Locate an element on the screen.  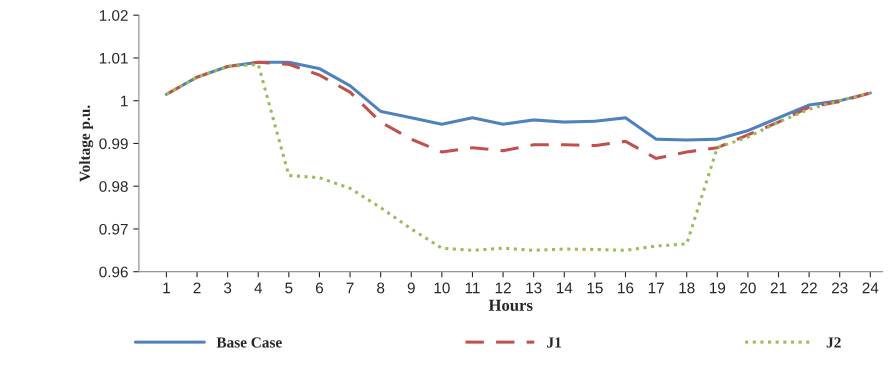
x-tick-label: 3 is located at coordinates (228, 288).